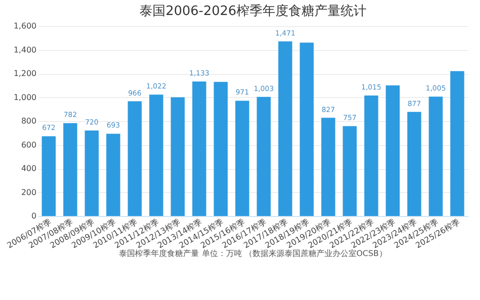 Image resolution: width=480 pixels, height=300 pixels. Describe the element at coordinates (253, 253) in the screenshot. I see `text: 泰国榨季年度食糖产量 单位：万吨 （数据来源泰国蔗糖产业办公室OCSB）` at that location.